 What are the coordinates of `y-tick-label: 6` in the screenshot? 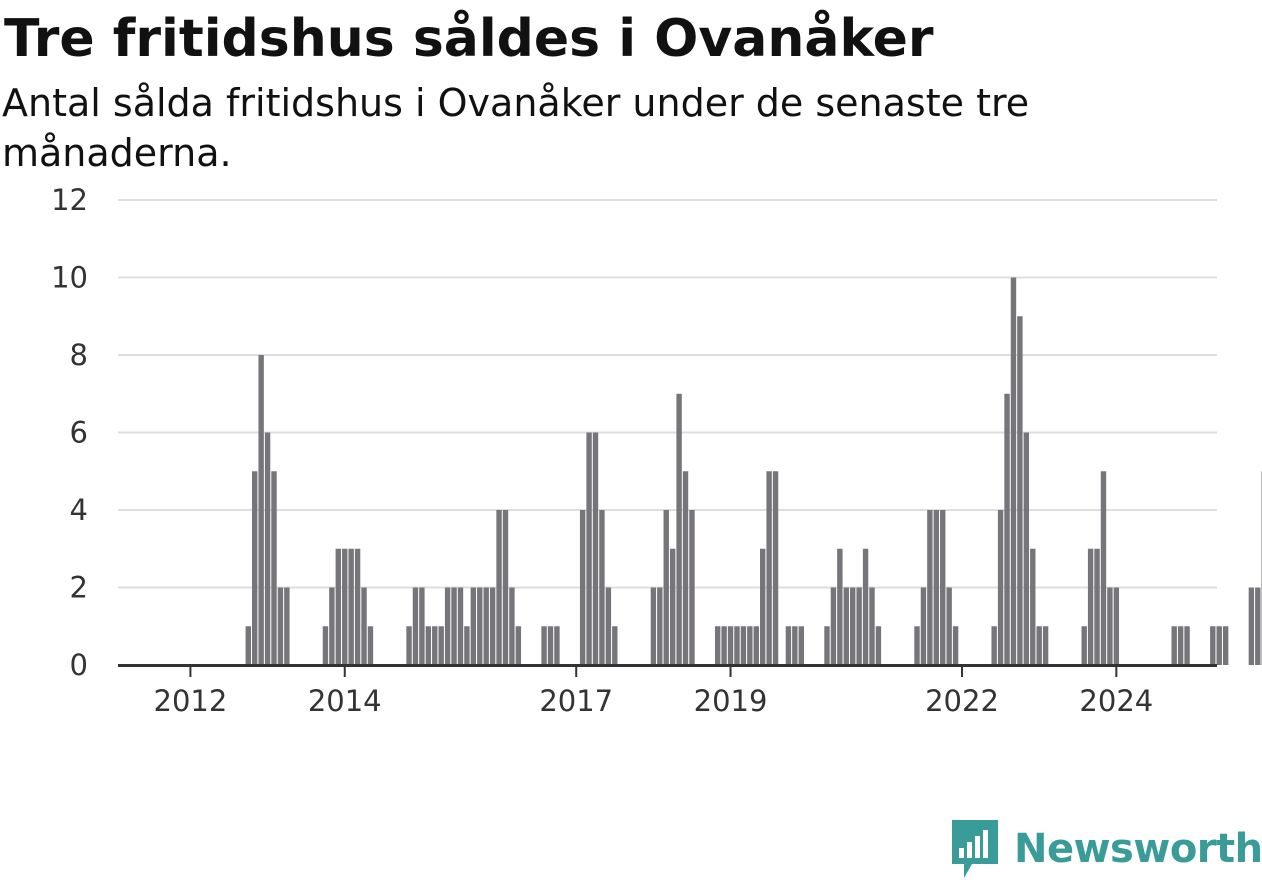 It's located at (79, 433).